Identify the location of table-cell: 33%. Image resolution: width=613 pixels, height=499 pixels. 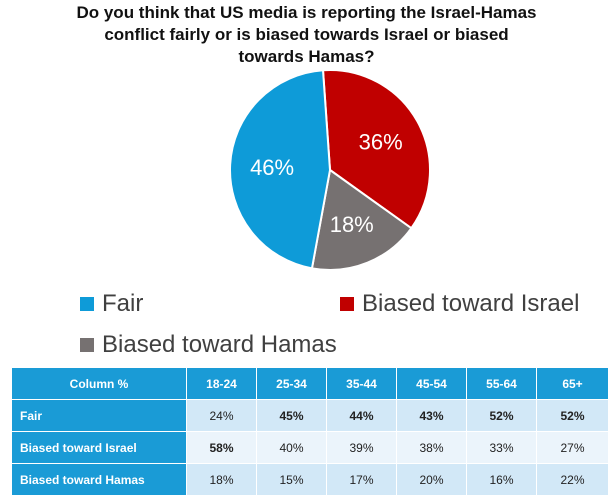
(502, 448).